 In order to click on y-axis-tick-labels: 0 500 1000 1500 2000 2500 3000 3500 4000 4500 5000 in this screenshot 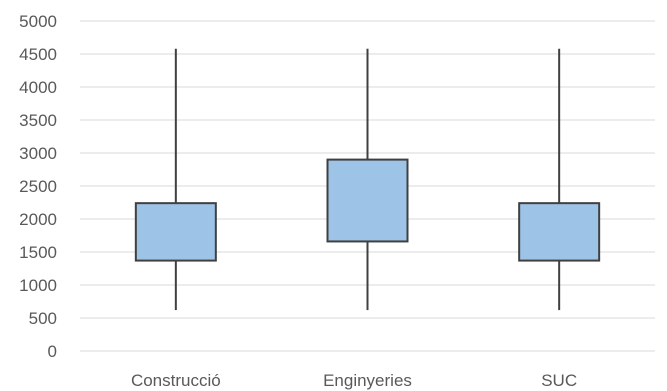, I will do `click(38, 186)`.